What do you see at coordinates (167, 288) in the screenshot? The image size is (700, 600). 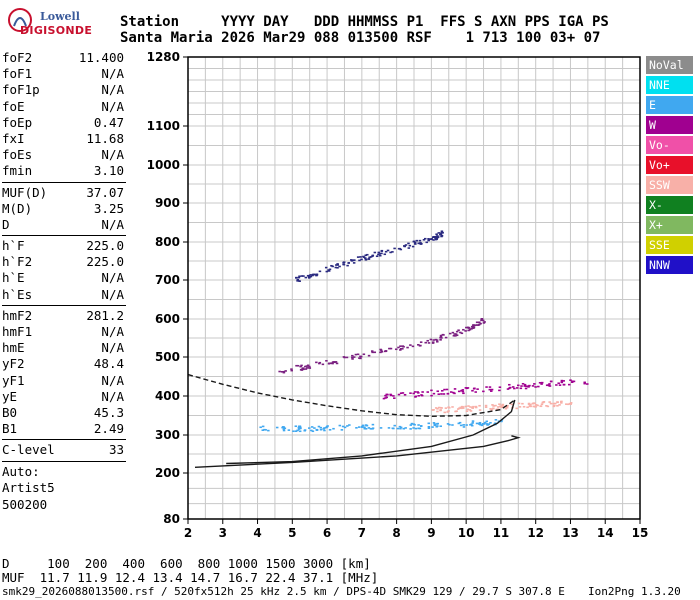 I see `y-axis-ticks: 80 200 300 400 500 600 700 800 900 1000 1100 1280` at bounding box center [167, 288].